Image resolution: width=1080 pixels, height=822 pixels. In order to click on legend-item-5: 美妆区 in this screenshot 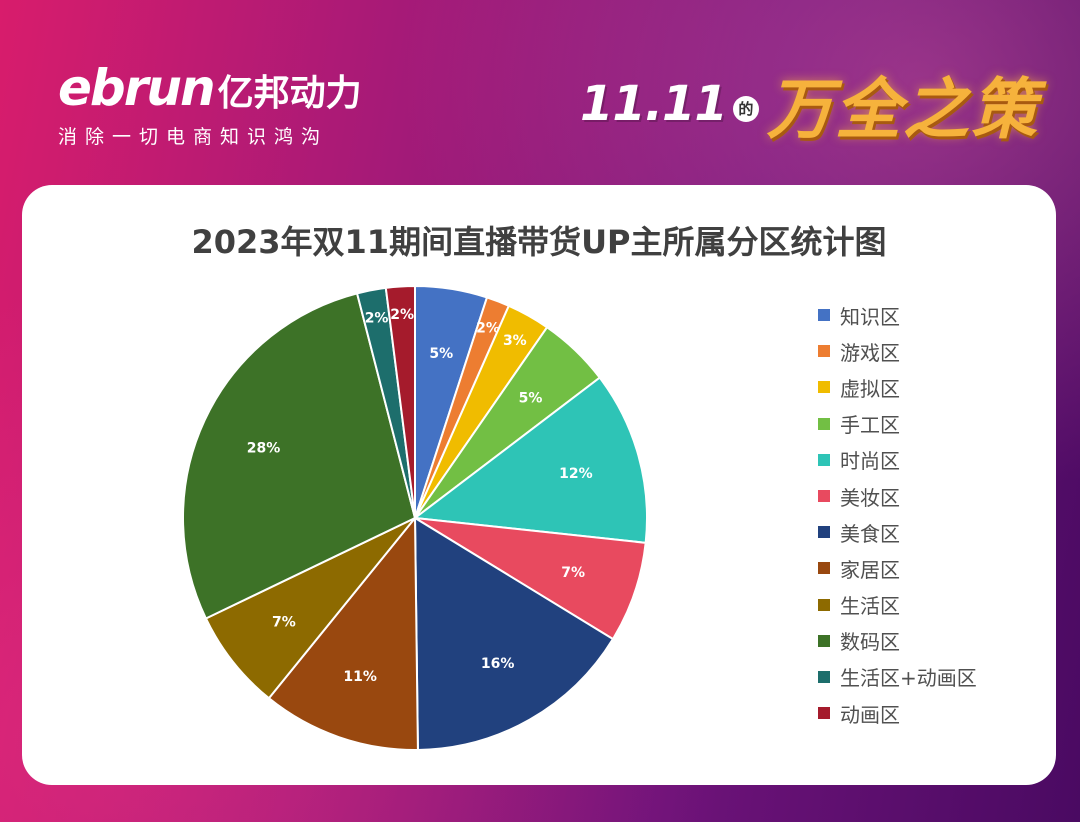, I will do `click(897, 496)`.